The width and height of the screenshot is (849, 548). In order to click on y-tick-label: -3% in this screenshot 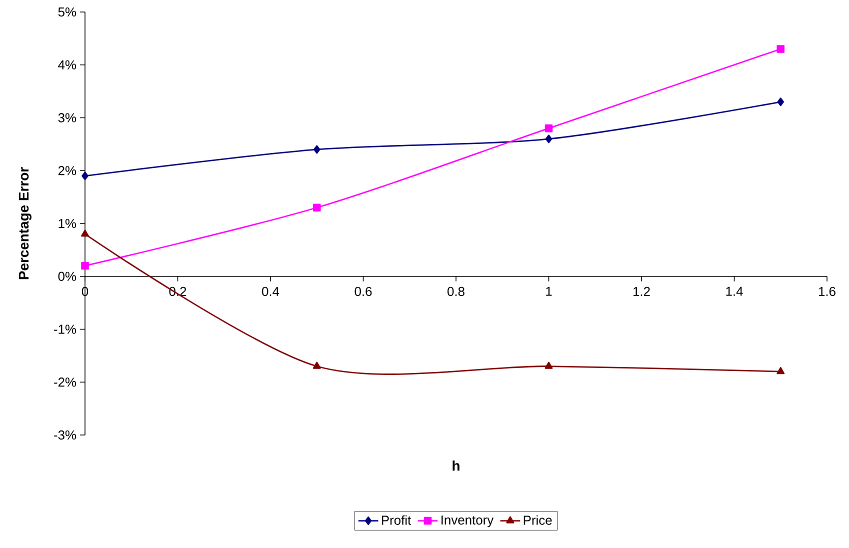, I will do `click(65, 435)`.